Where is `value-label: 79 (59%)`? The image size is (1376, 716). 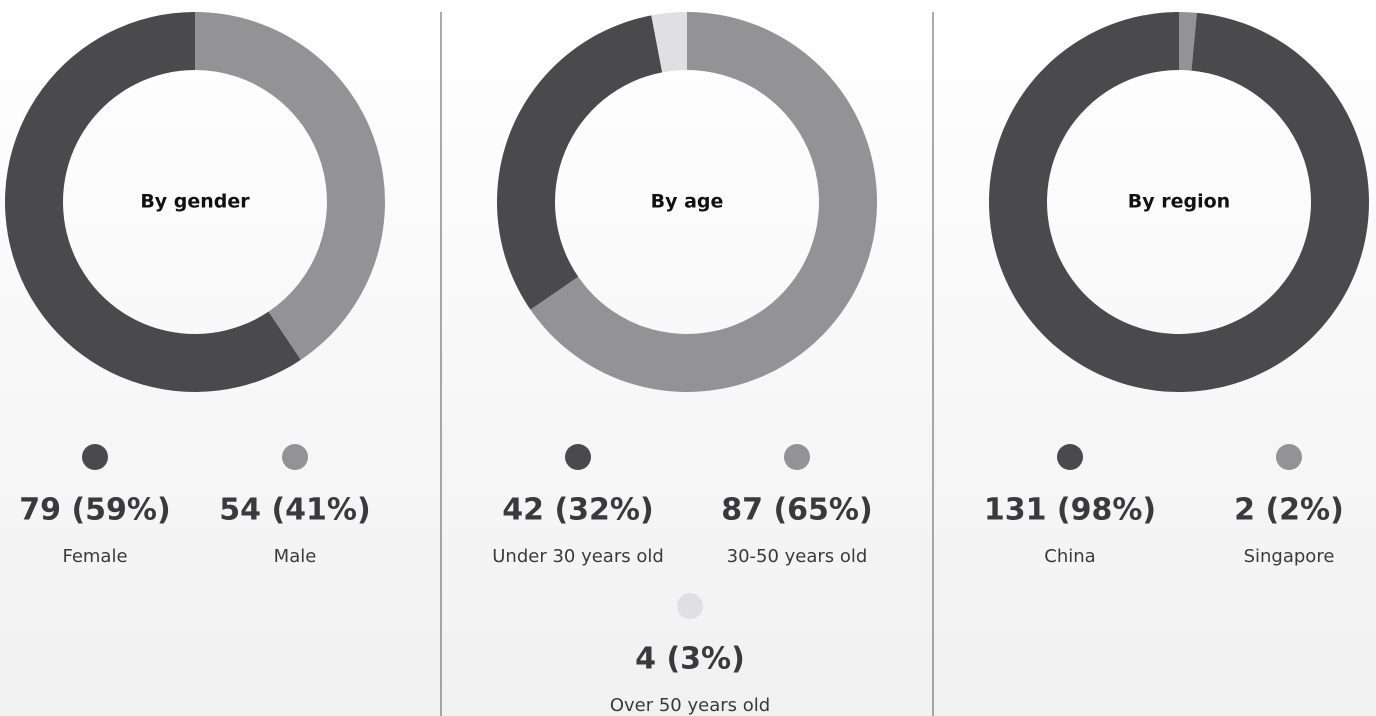
value-label: 79 (59%) is located at coordinates (94, 510).